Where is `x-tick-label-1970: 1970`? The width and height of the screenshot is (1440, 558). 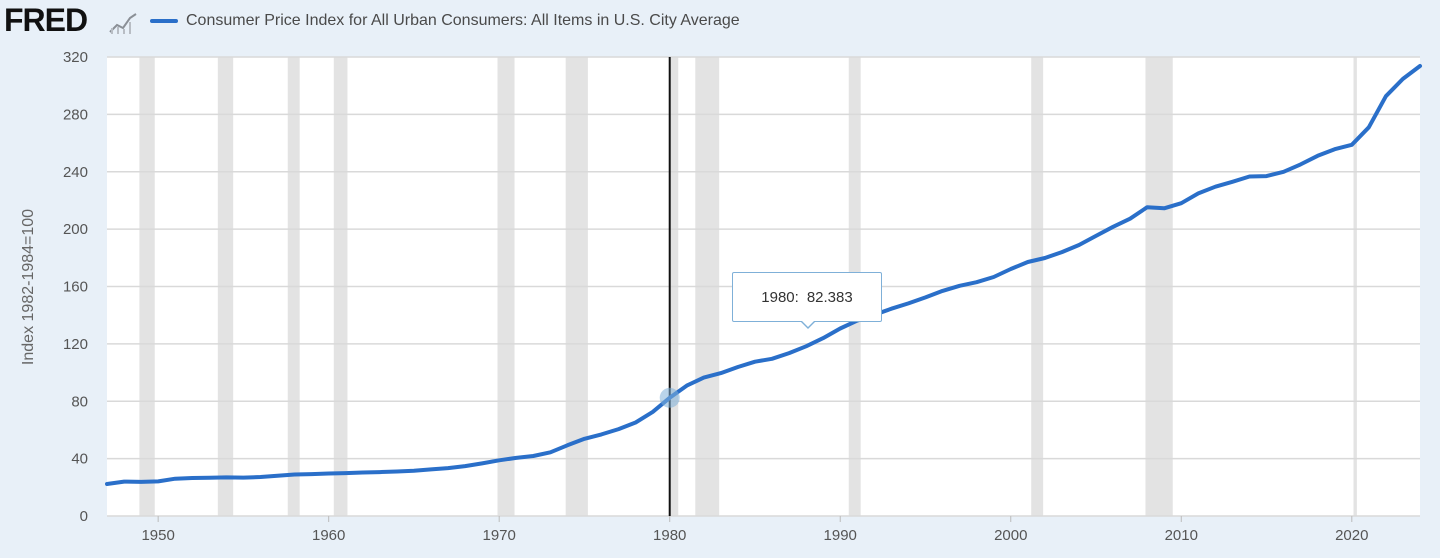
x-tick-label-1970: 1970 is located at coordinates (499, 535).